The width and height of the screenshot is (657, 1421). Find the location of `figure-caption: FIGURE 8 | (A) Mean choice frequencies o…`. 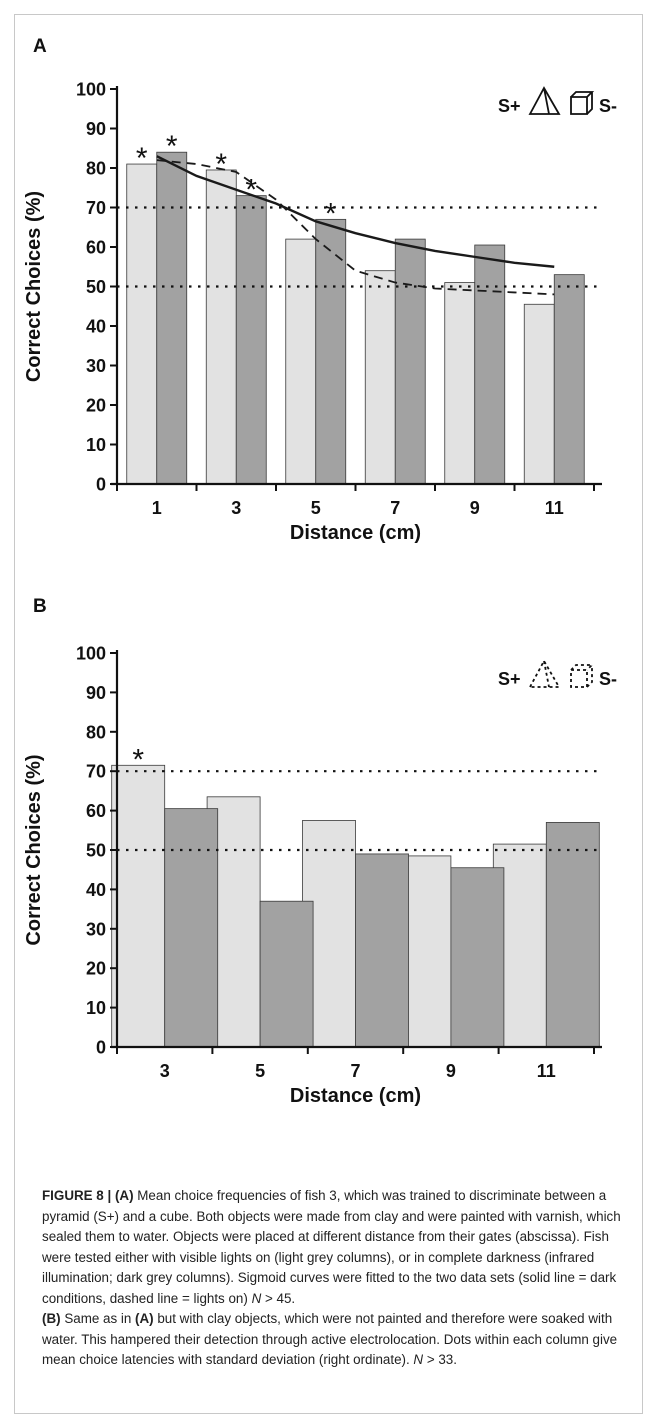

figure-caption: FIGURE 8 | (A) Mean choice frequencies o… is located at coordinates (337, 1278).